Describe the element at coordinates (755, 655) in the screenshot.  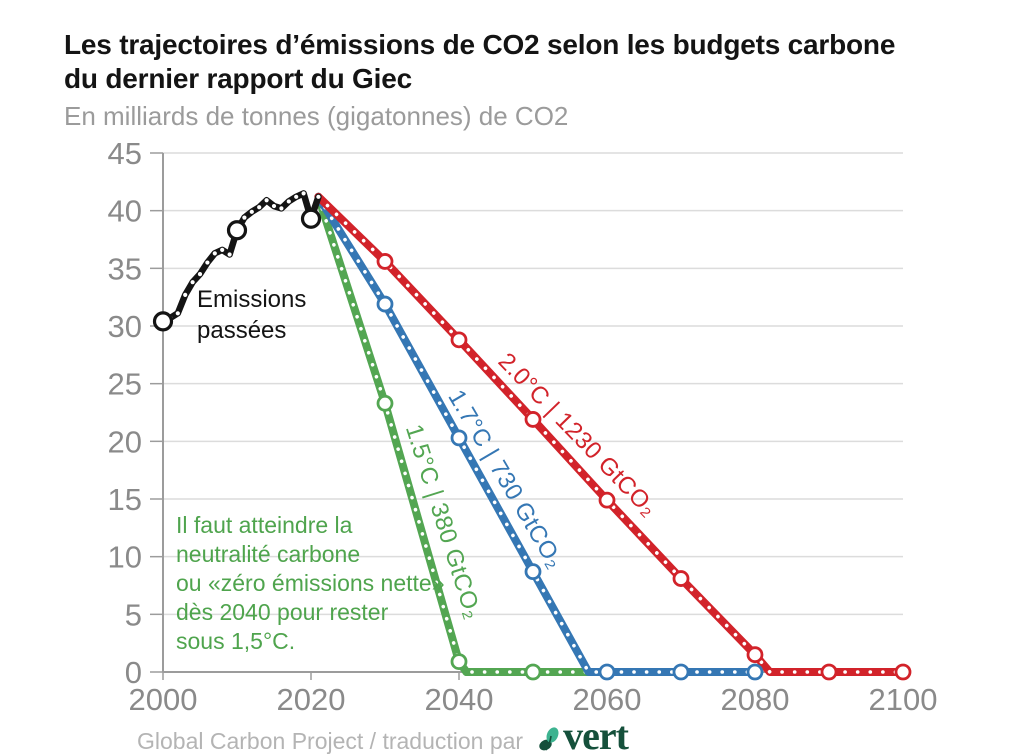
I see `marker-c20-2080` at that location.